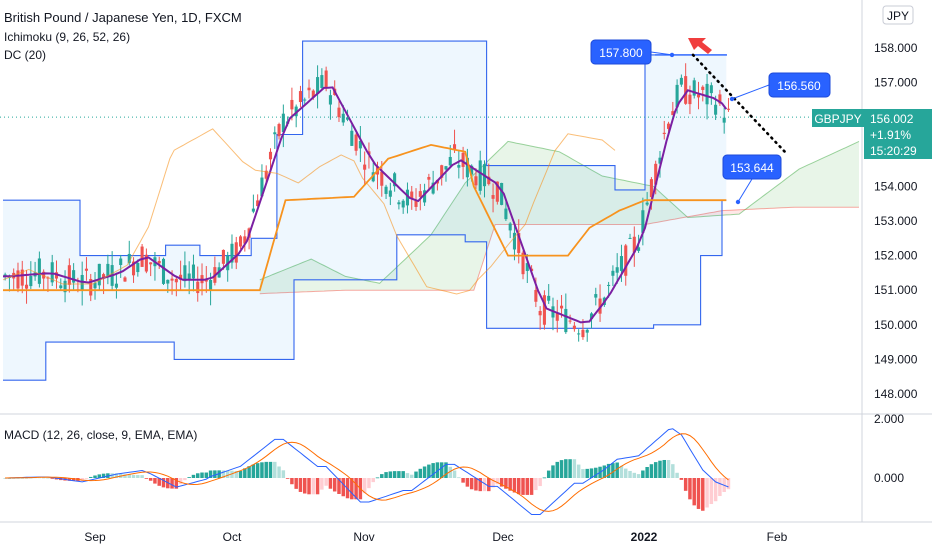 The height and width of the screenshot is (550, 932). What do you see at coordinates (363, 537) in the screenshot?
I see `x-tick-label: Nov` at bounding box center [363, 537].